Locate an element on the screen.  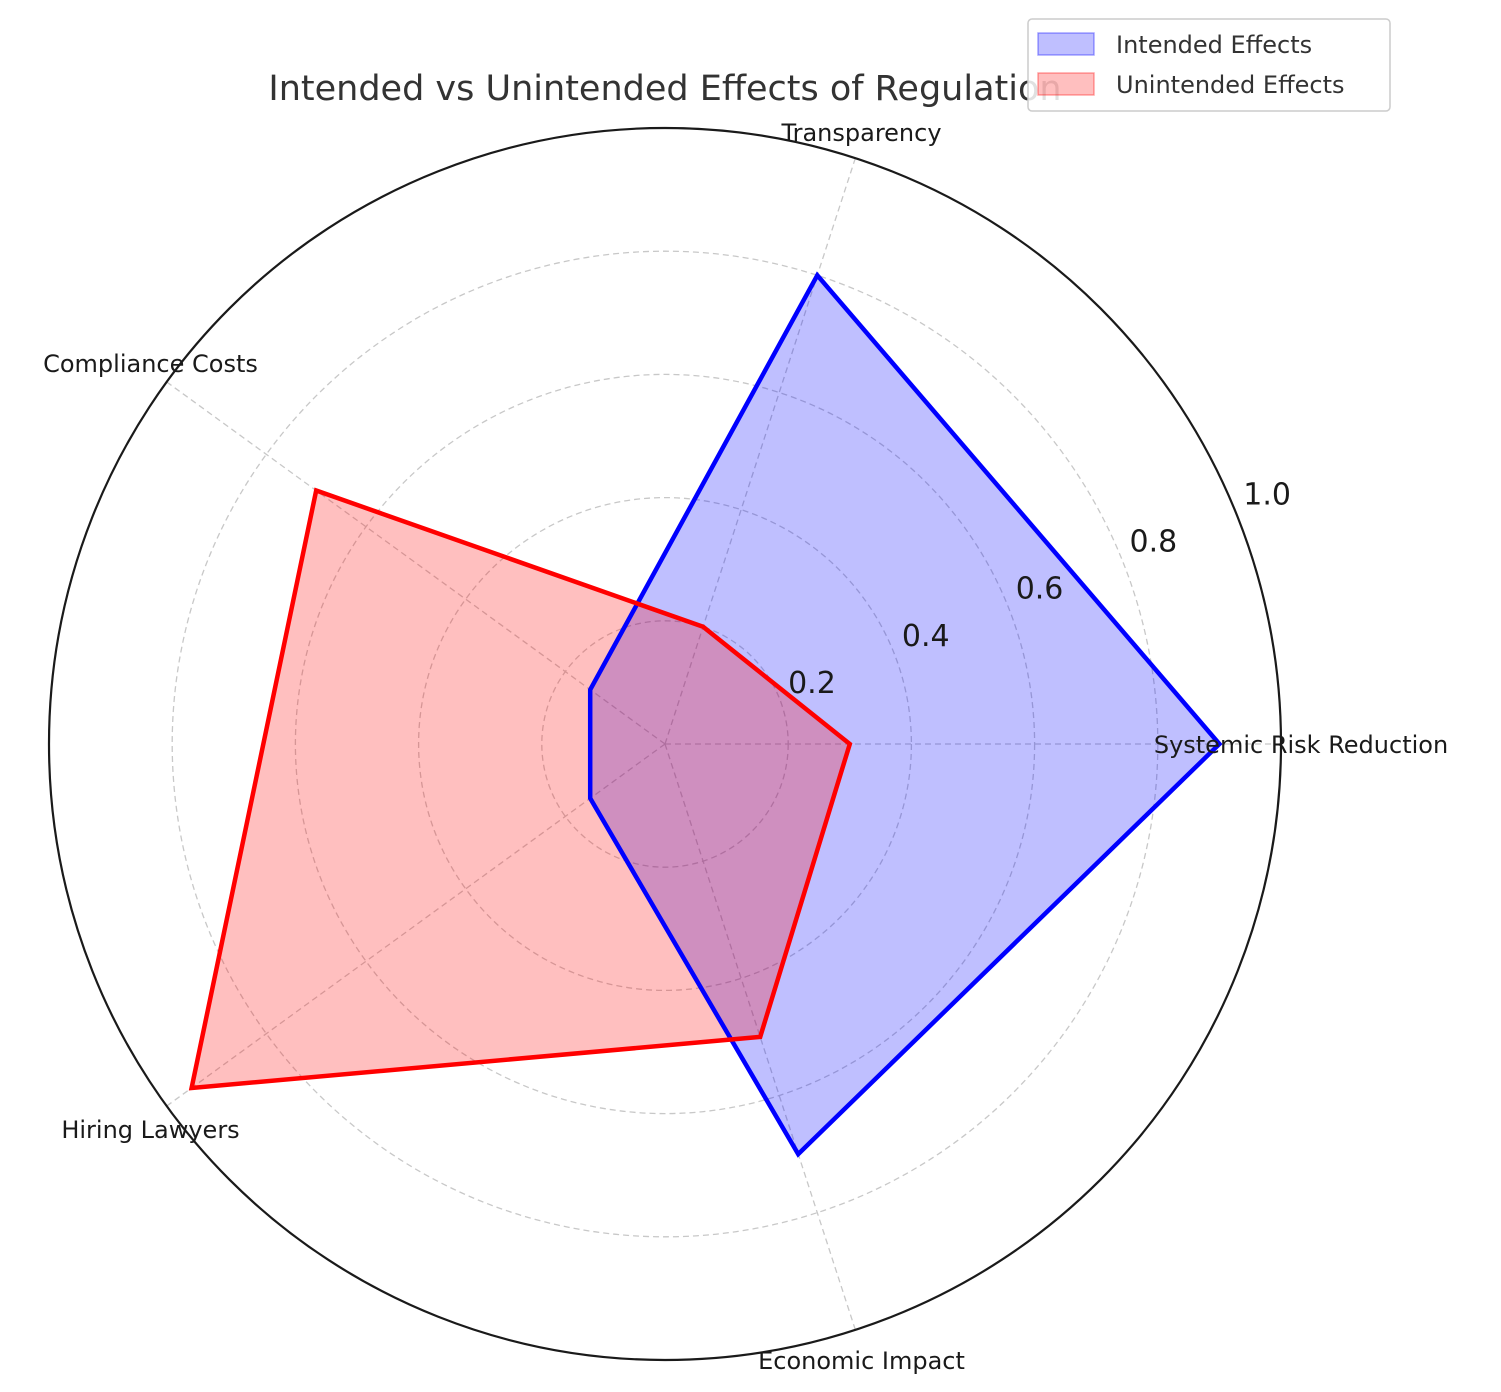
rtick-label-2: 0.6 is located at coordinates (1040, 589).